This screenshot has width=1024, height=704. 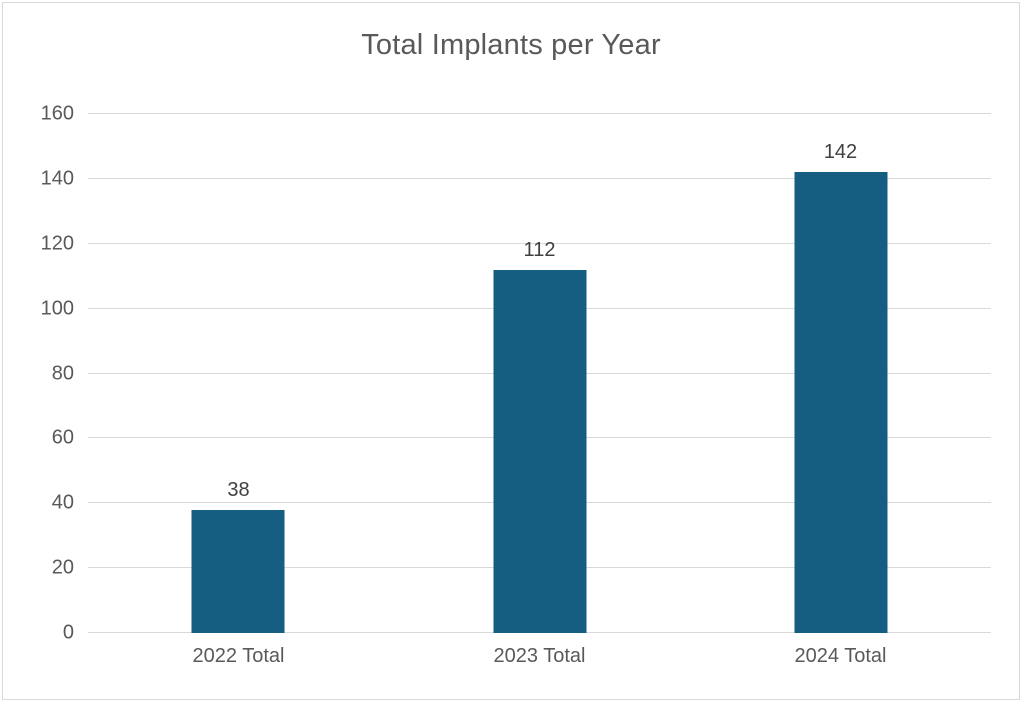 What do you see at coordinates (57, 178) in the screenshot?
I see `y-tick-label-140: 140` at bounding box center [57, 178].